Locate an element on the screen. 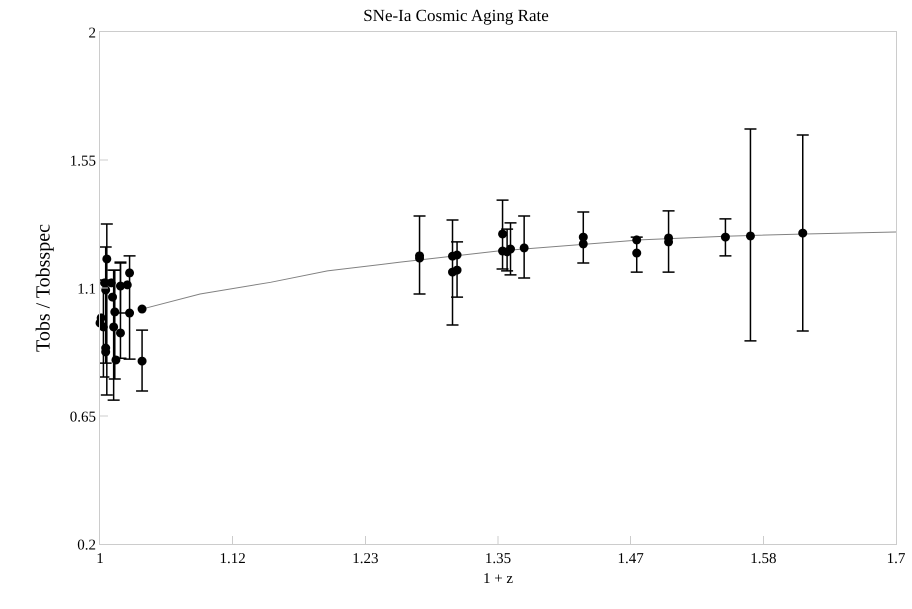 This screenshot has width=912, height=609. y-tick-label: 1.1 is located at coordinates (86, 289).